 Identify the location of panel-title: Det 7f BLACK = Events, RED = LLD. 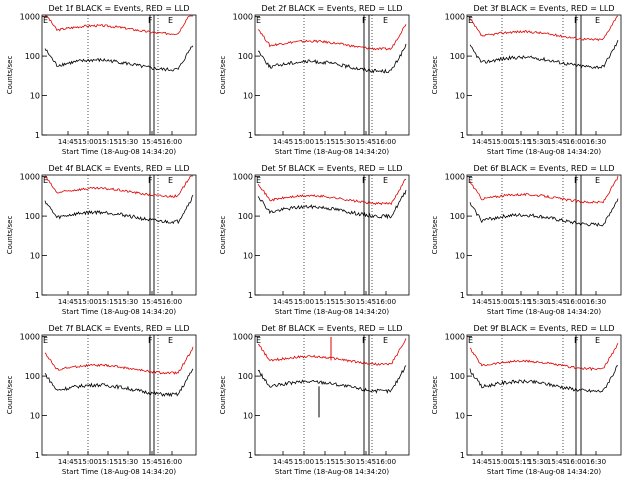
(118, 328).